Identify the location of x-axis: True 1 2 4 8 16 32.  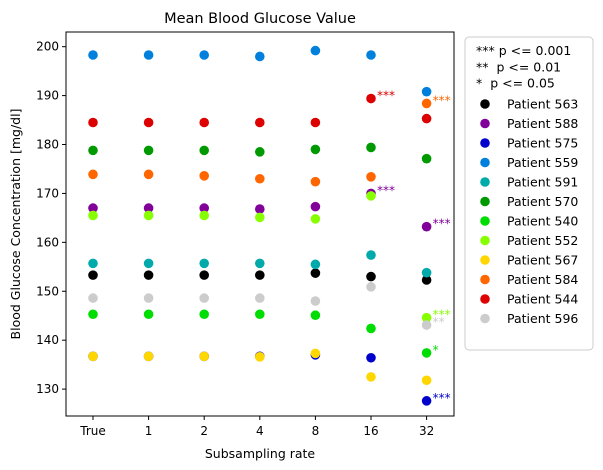
(256, 427).